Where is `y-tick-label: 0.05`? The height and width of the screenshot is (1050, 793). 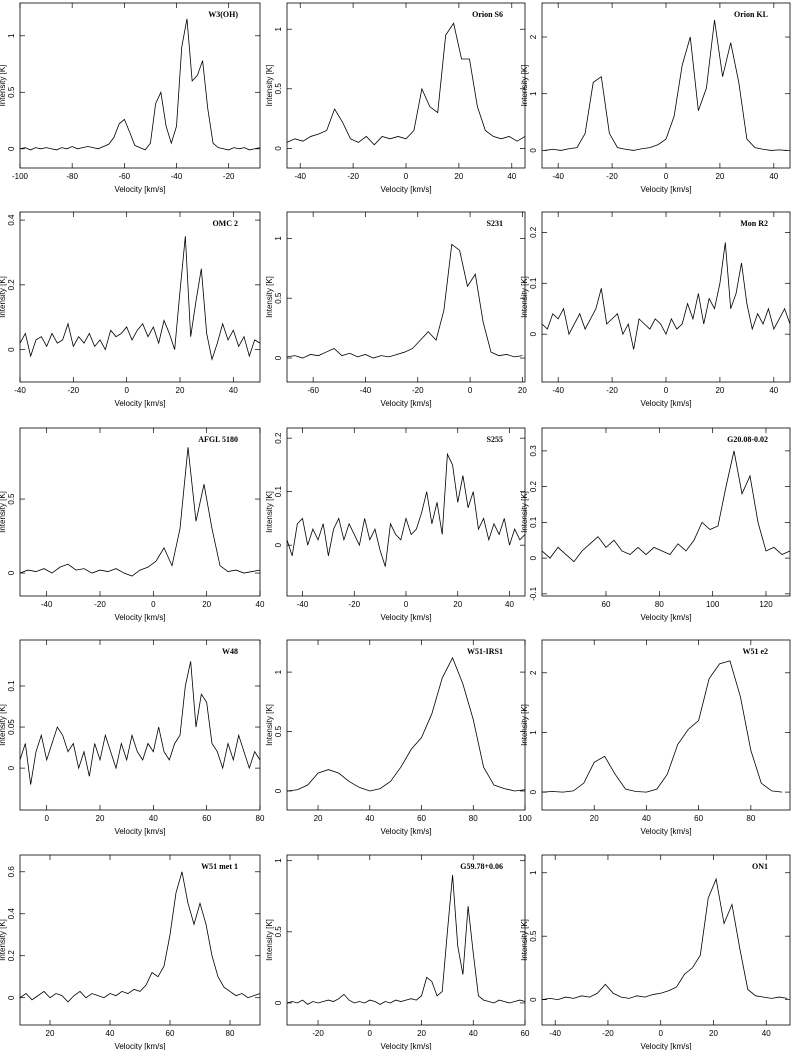 y-tick-label: 0.05 is located at coordinates (11, 727).